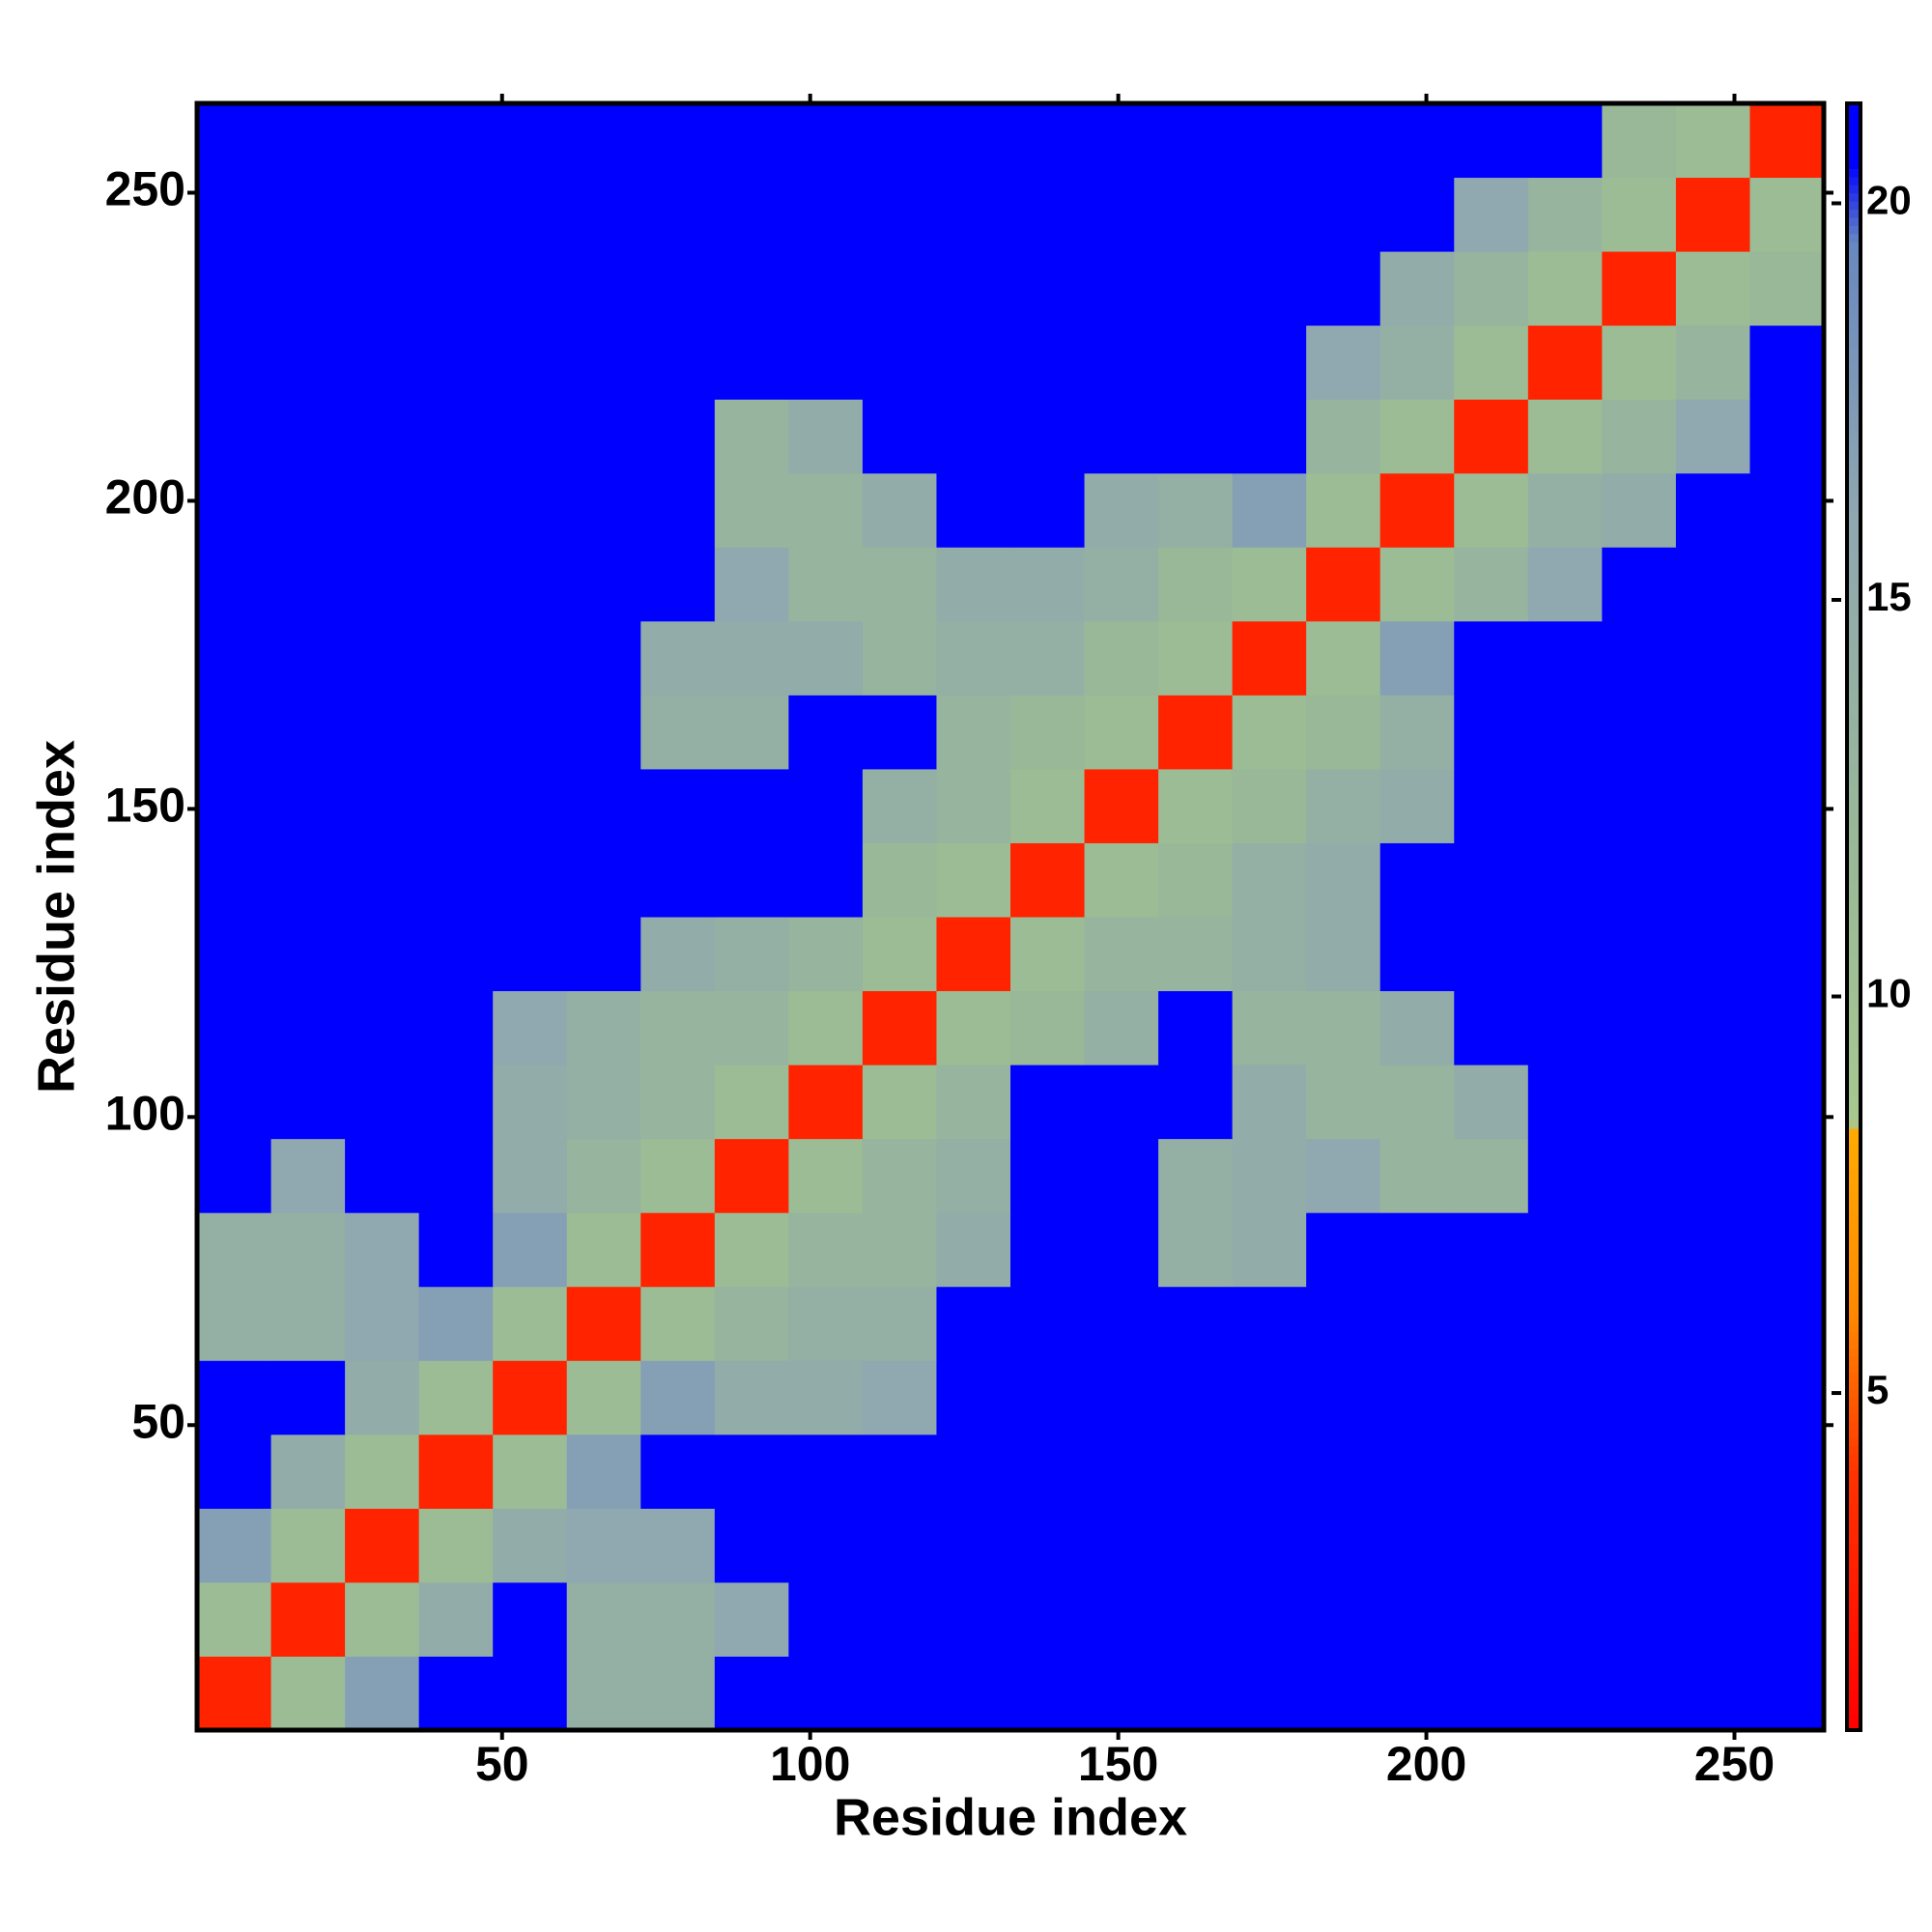 The height and width of the screenshot is (1932, 1932). Describe the element at coordinates (1011, 1817) in the screenshot. I see `x-axis-title: Residue index` at that location.